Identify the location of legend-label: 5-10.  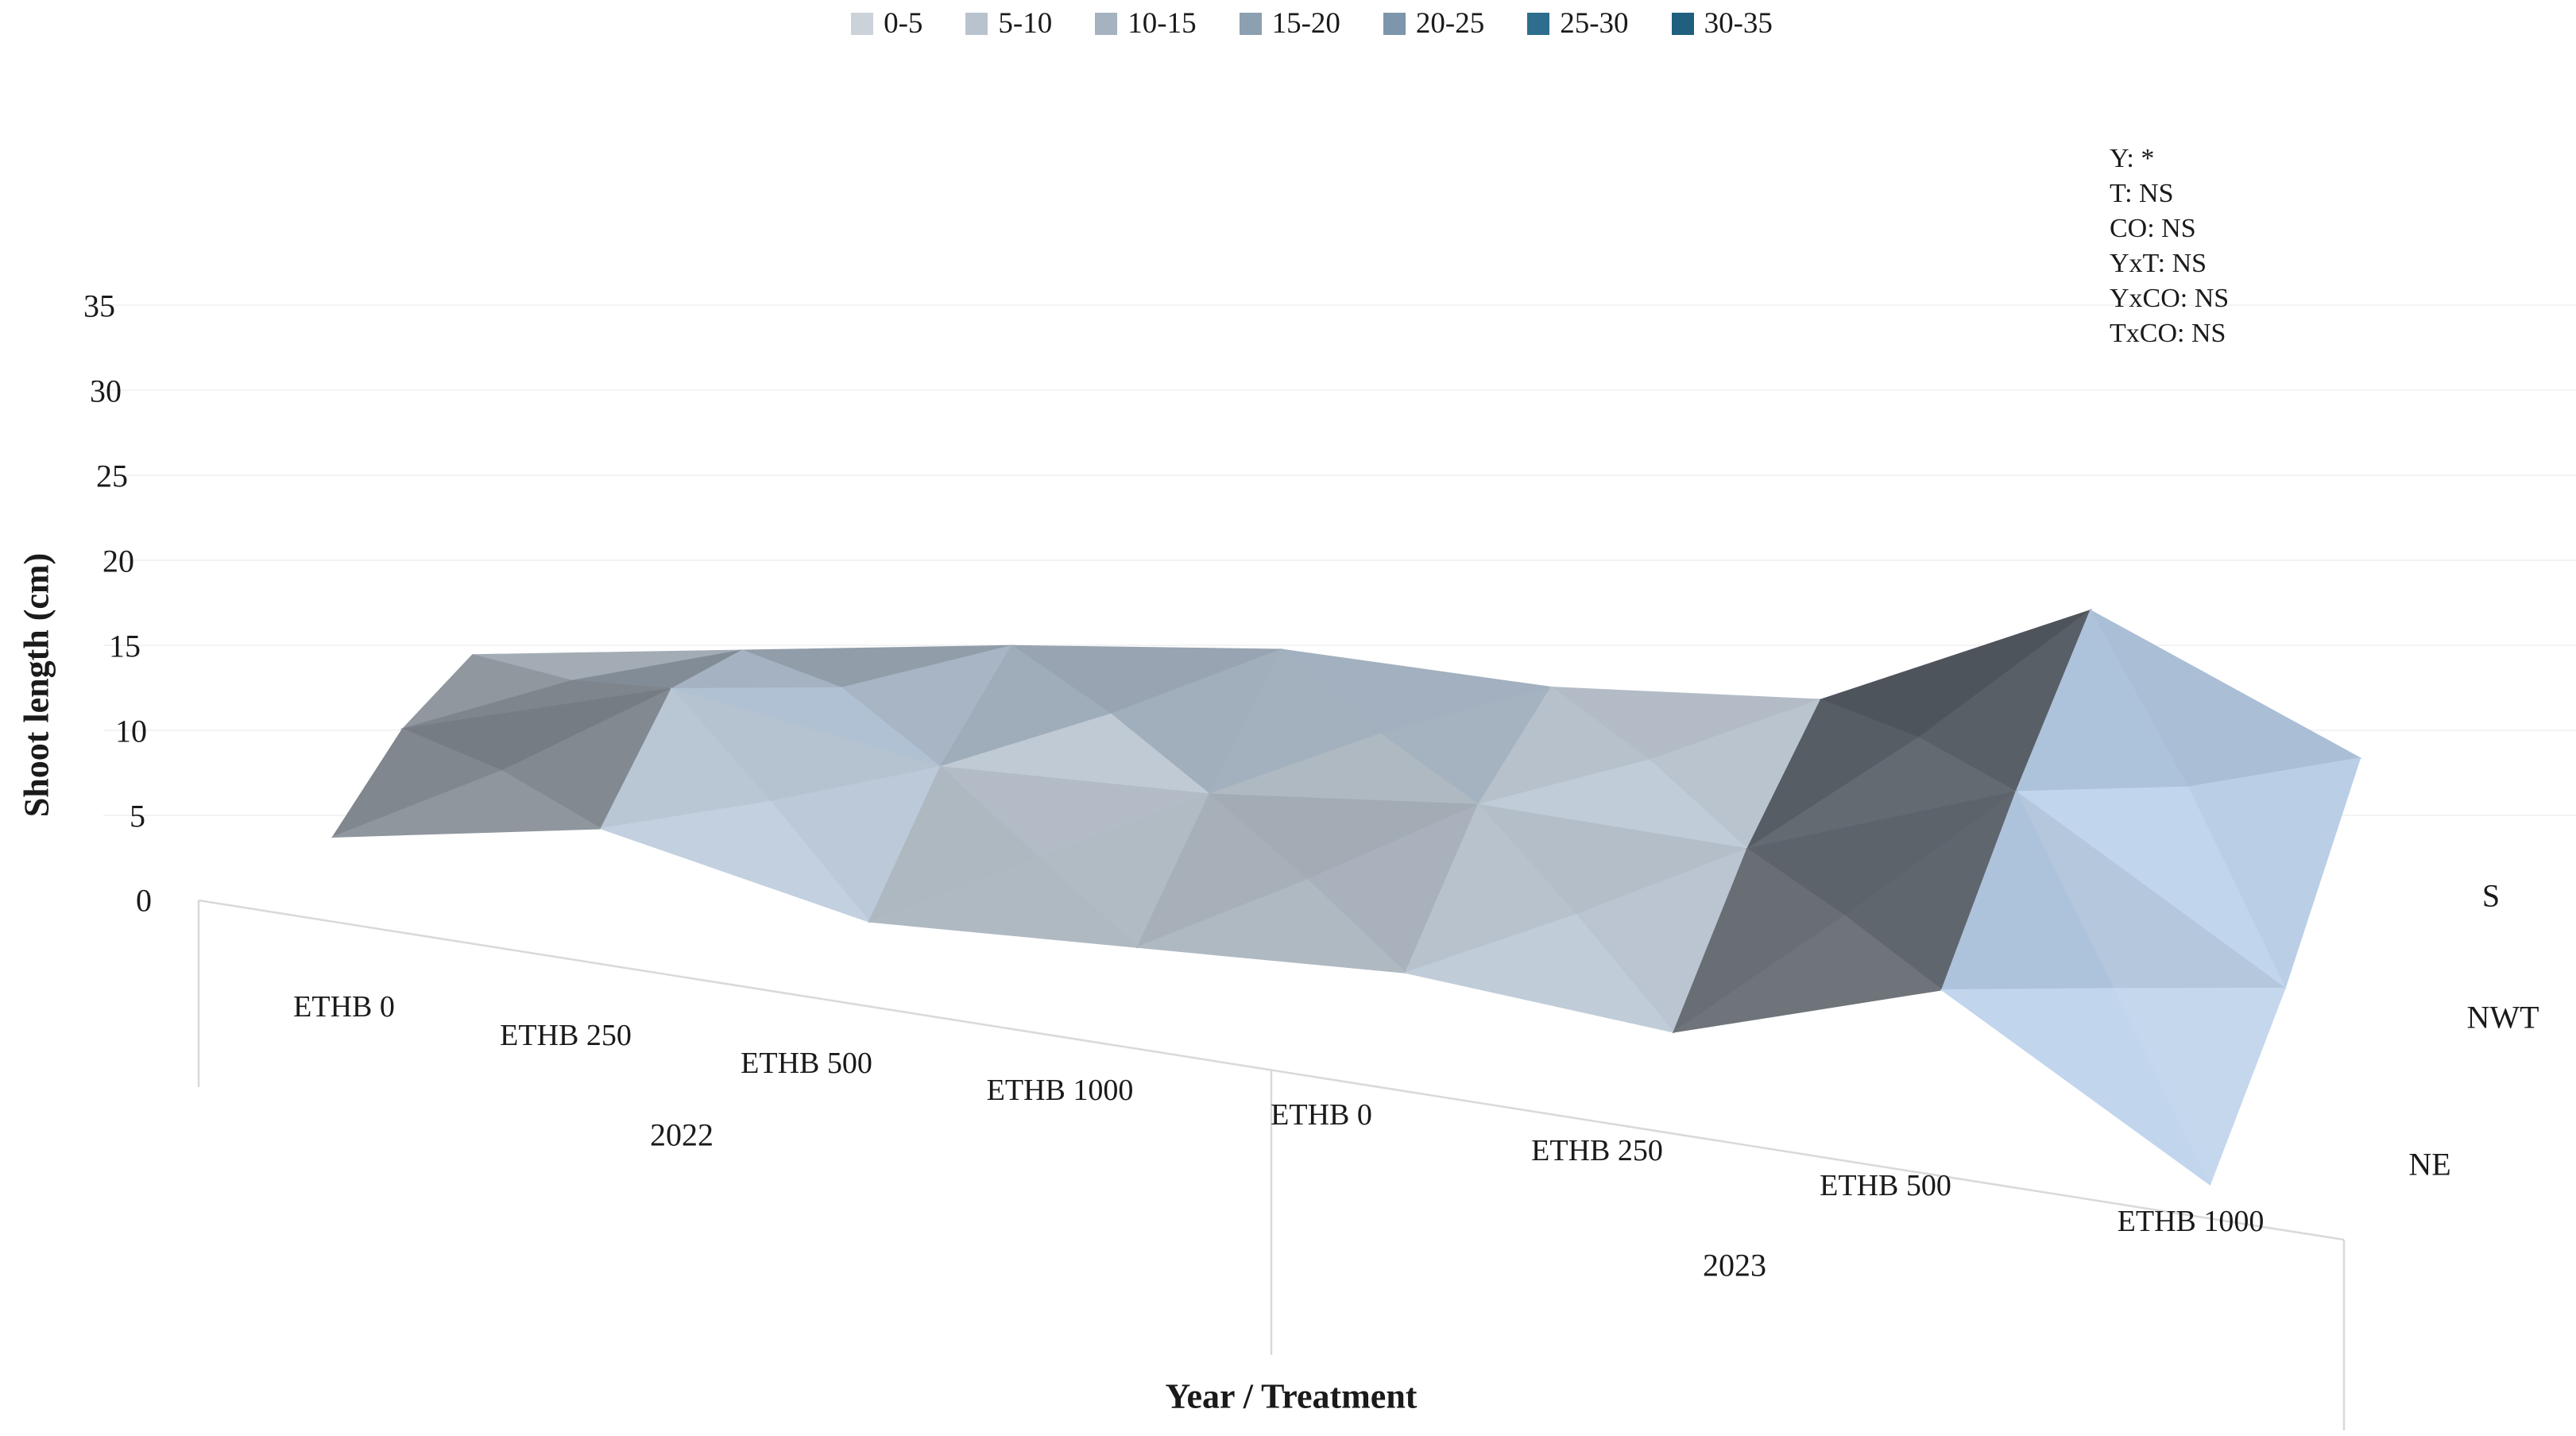
(1025, 23).